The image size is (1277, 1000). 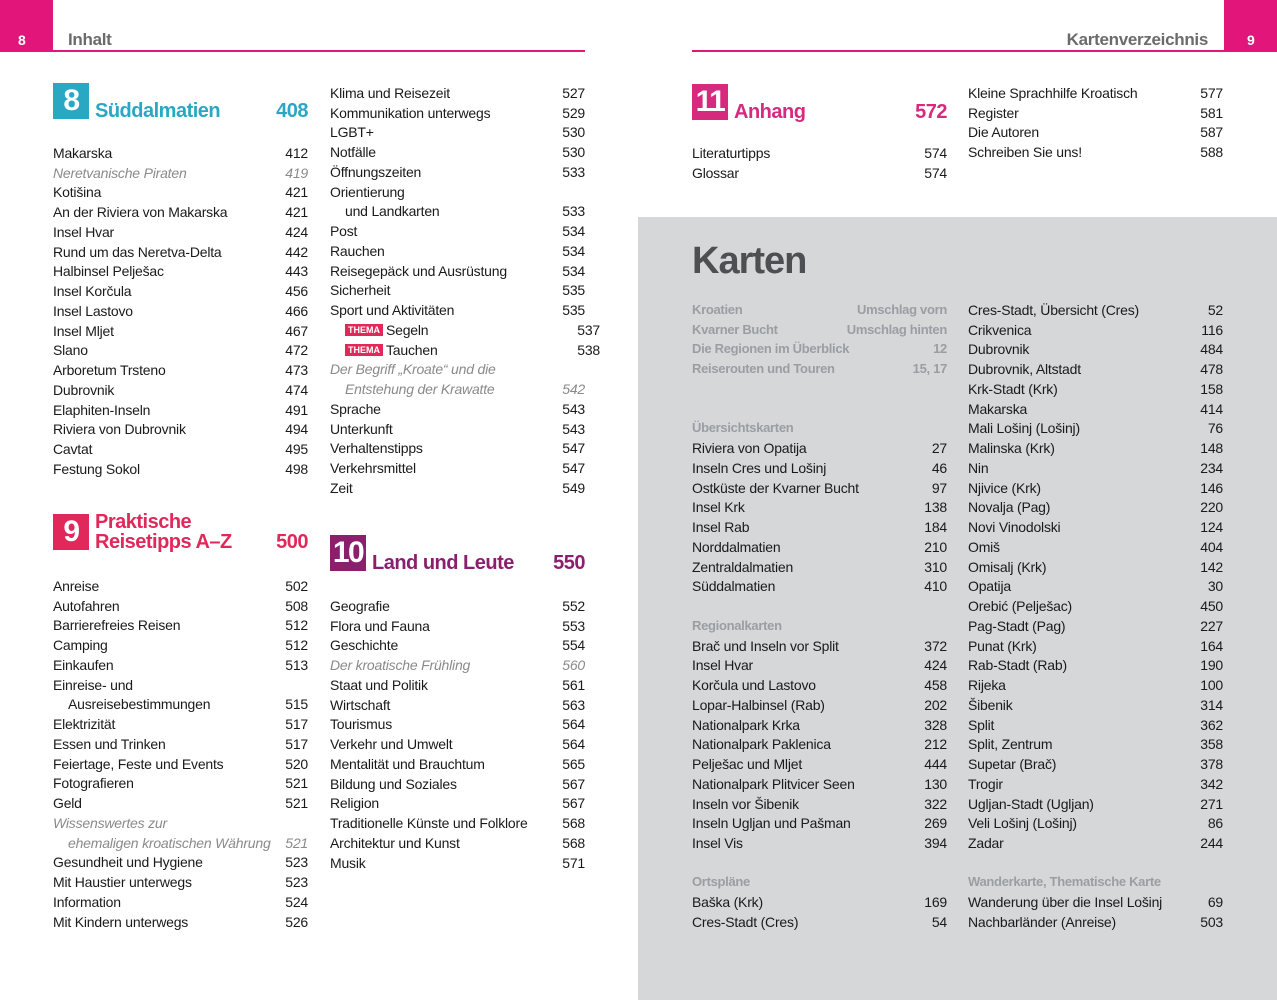 I want to click on entry-title: Der kroatische Frühling, so click(x=400, y=665).